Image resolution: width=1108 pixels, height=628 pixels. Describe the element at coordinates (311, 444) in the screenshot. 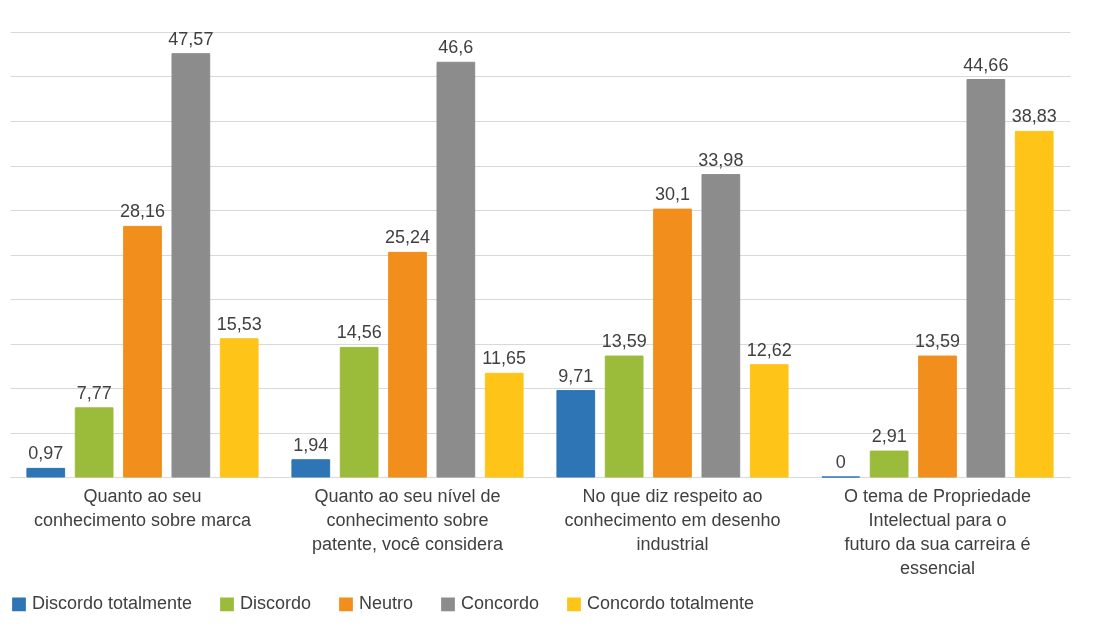

I see `data-label: 1,94` at that location.